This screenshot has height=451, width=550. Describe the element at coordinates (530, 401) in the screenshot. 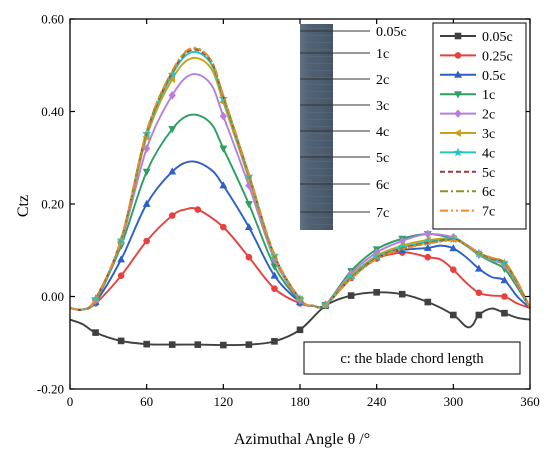

I see `x-tick-label: 360` at that location.